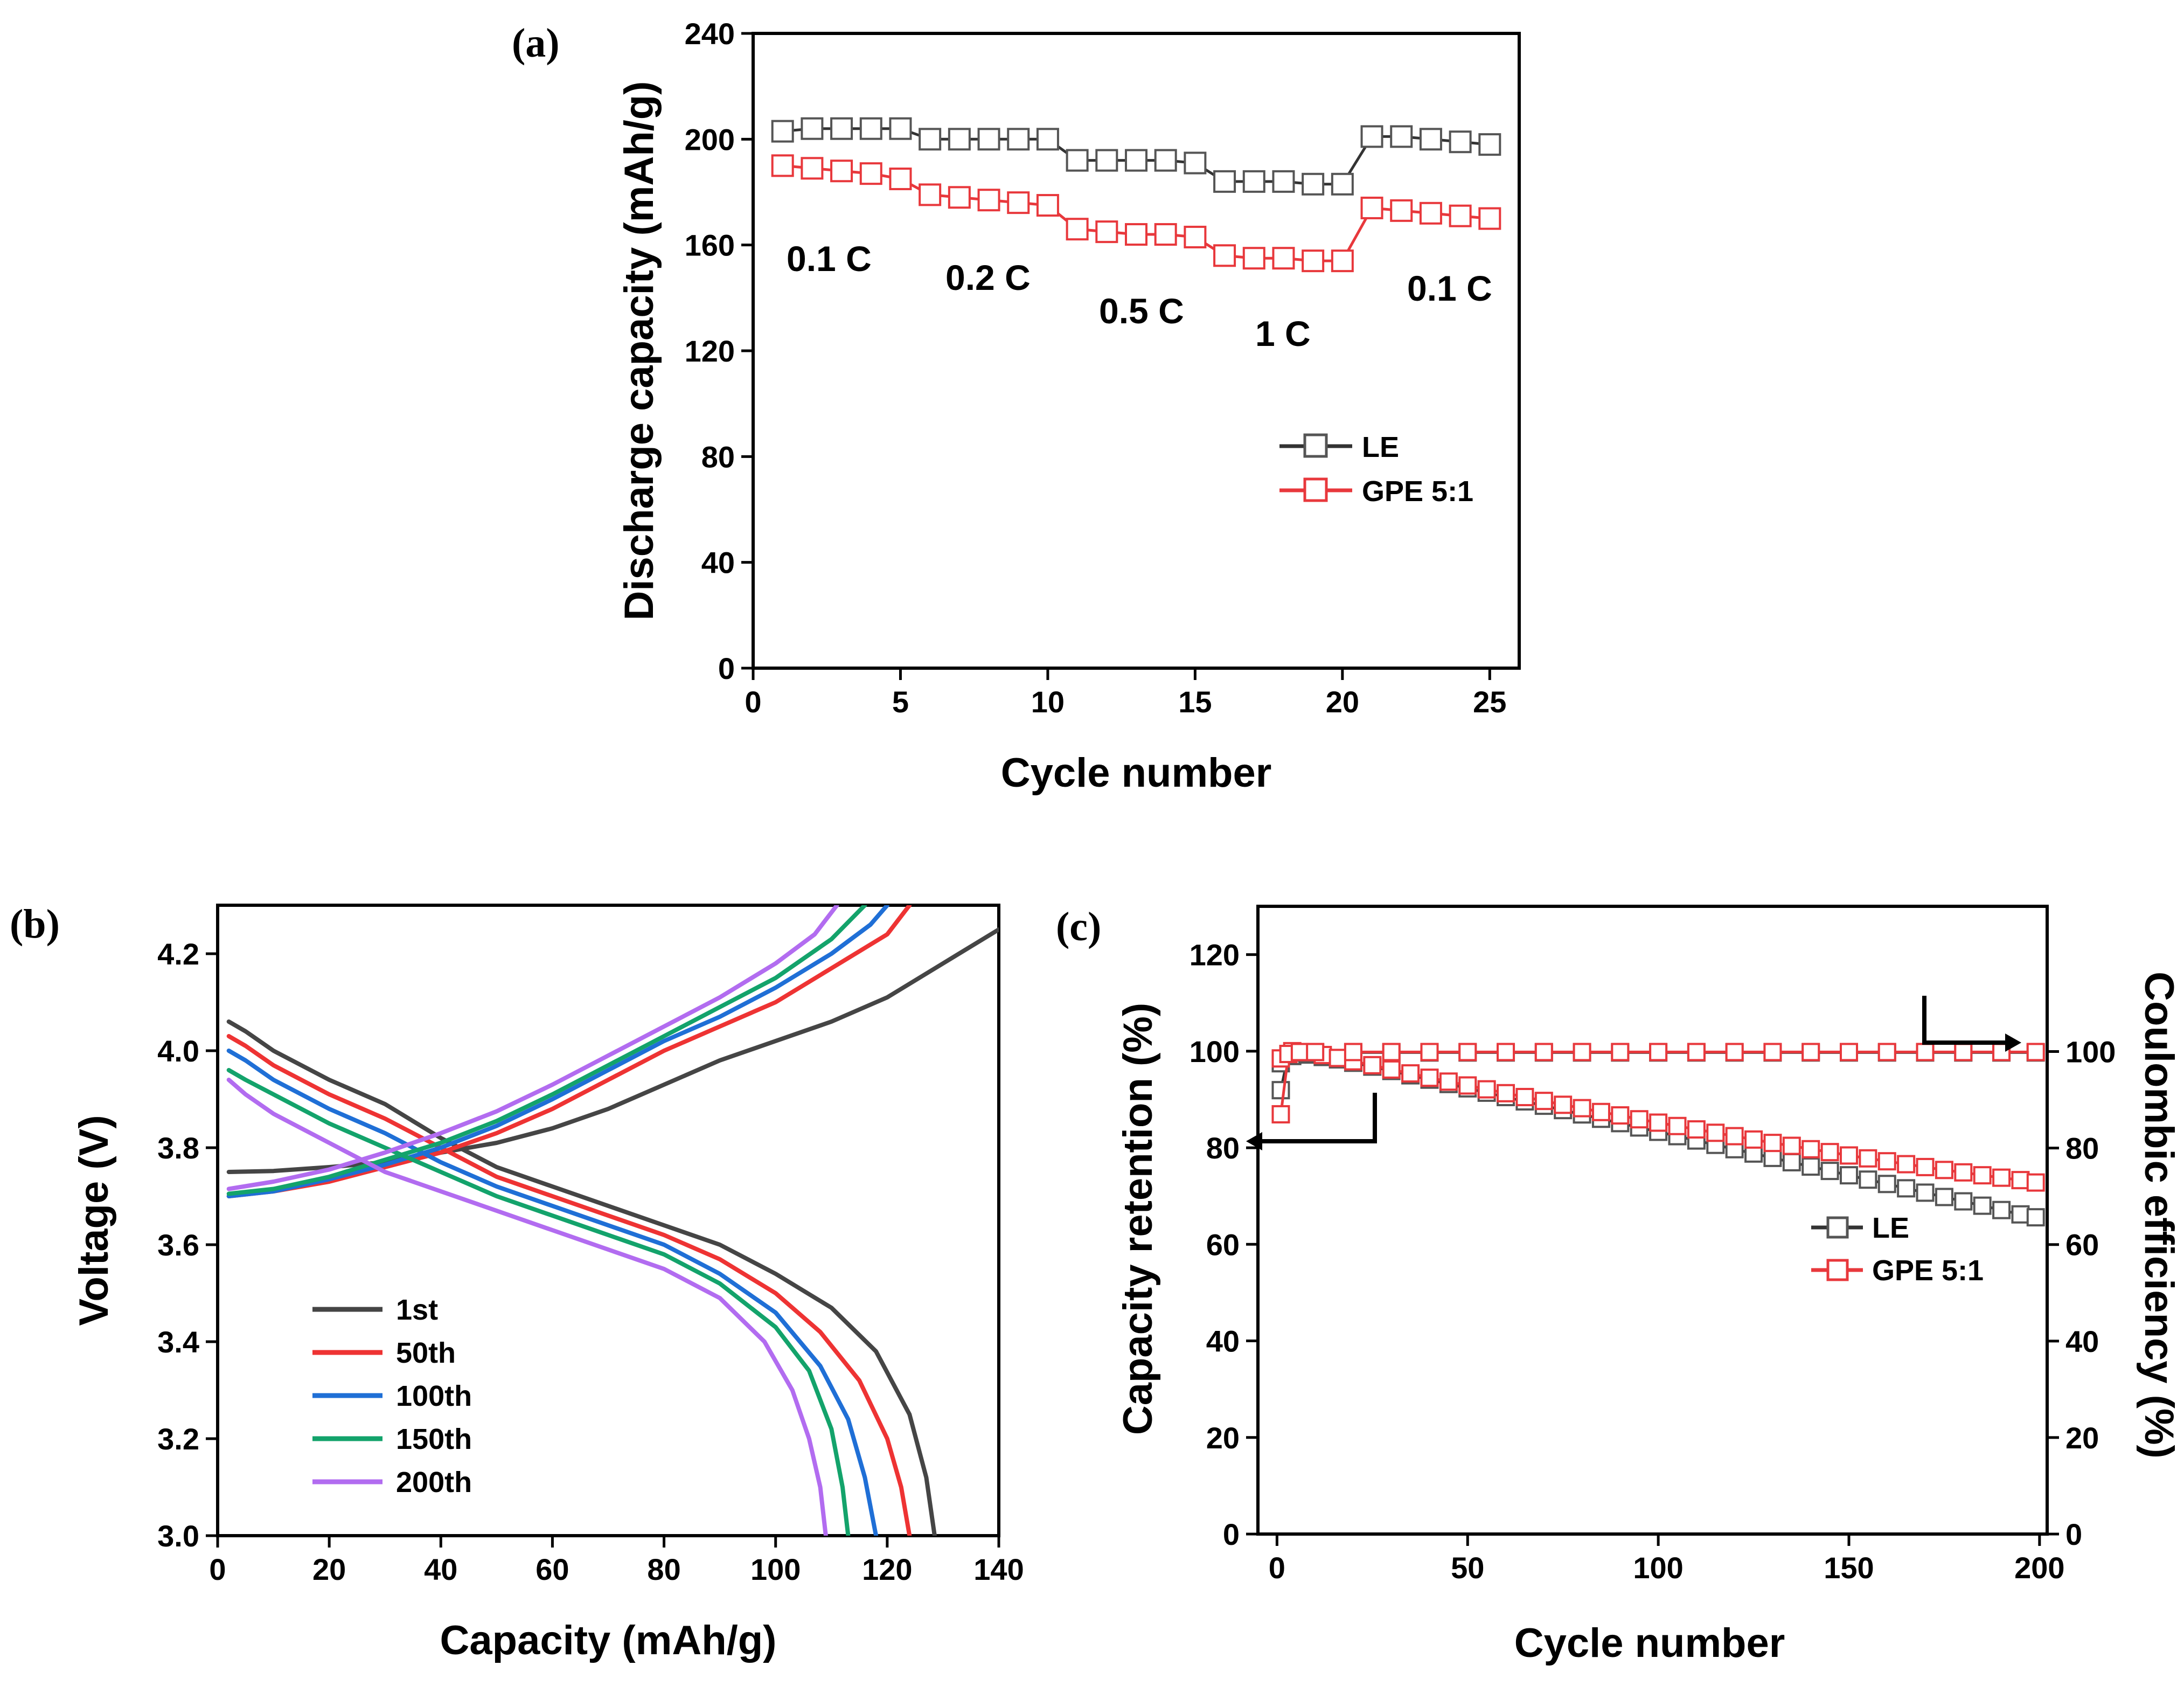 The image size is (2184, 1686). Describe the element at coordinates (1078, 926) in the screenshot. I see `panel-label-c: (c)` at that location.